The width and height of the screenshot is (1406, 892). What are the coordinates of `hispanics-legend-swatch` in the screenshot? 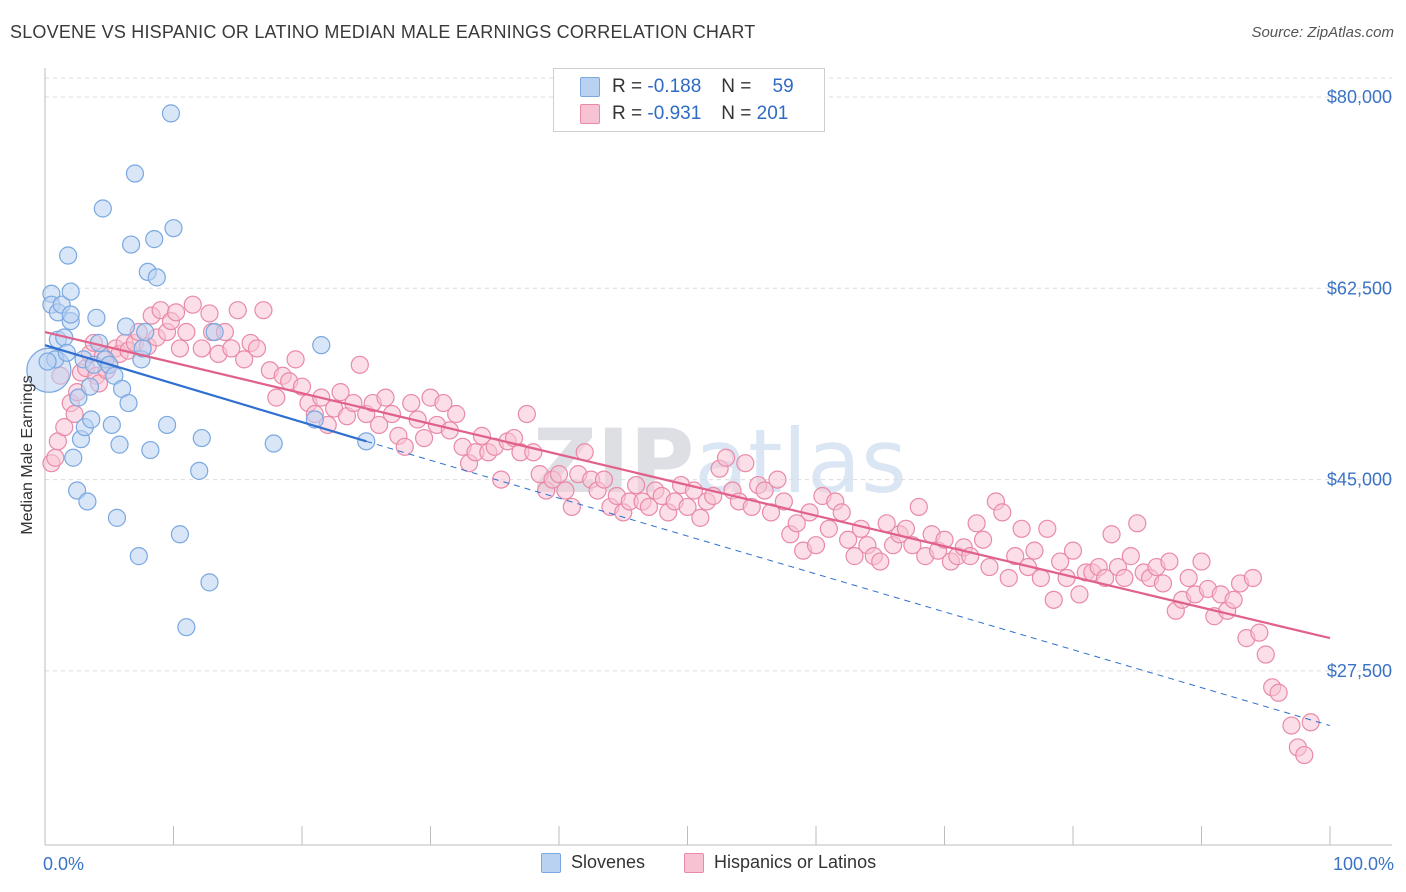 It's located at (694, 862).